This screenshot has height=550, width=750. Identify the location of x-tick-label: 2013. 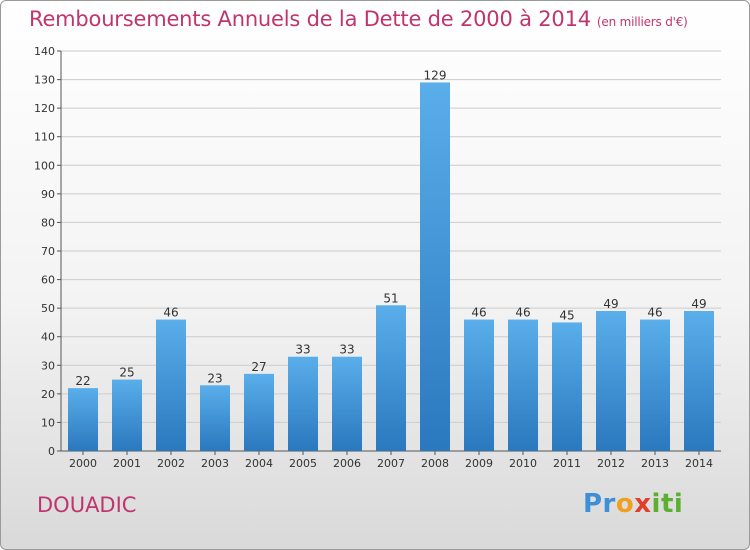
(655, 463).